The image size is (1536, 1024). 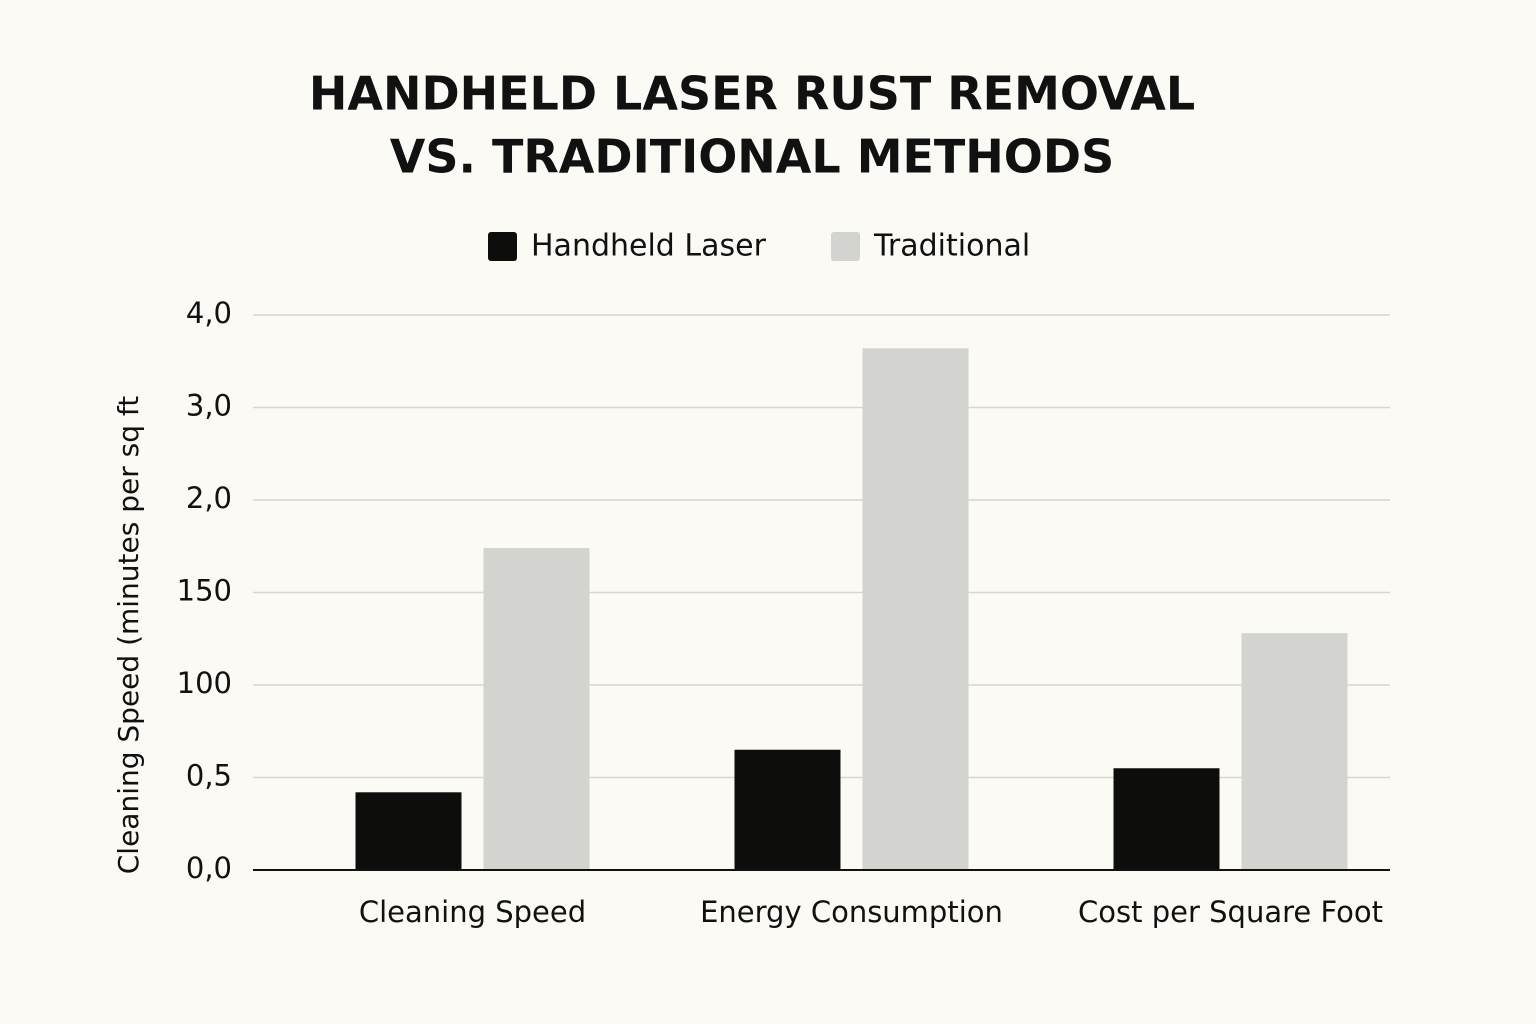 I want to click on y-tick-label: 4,0, so click(x=209, y=313).